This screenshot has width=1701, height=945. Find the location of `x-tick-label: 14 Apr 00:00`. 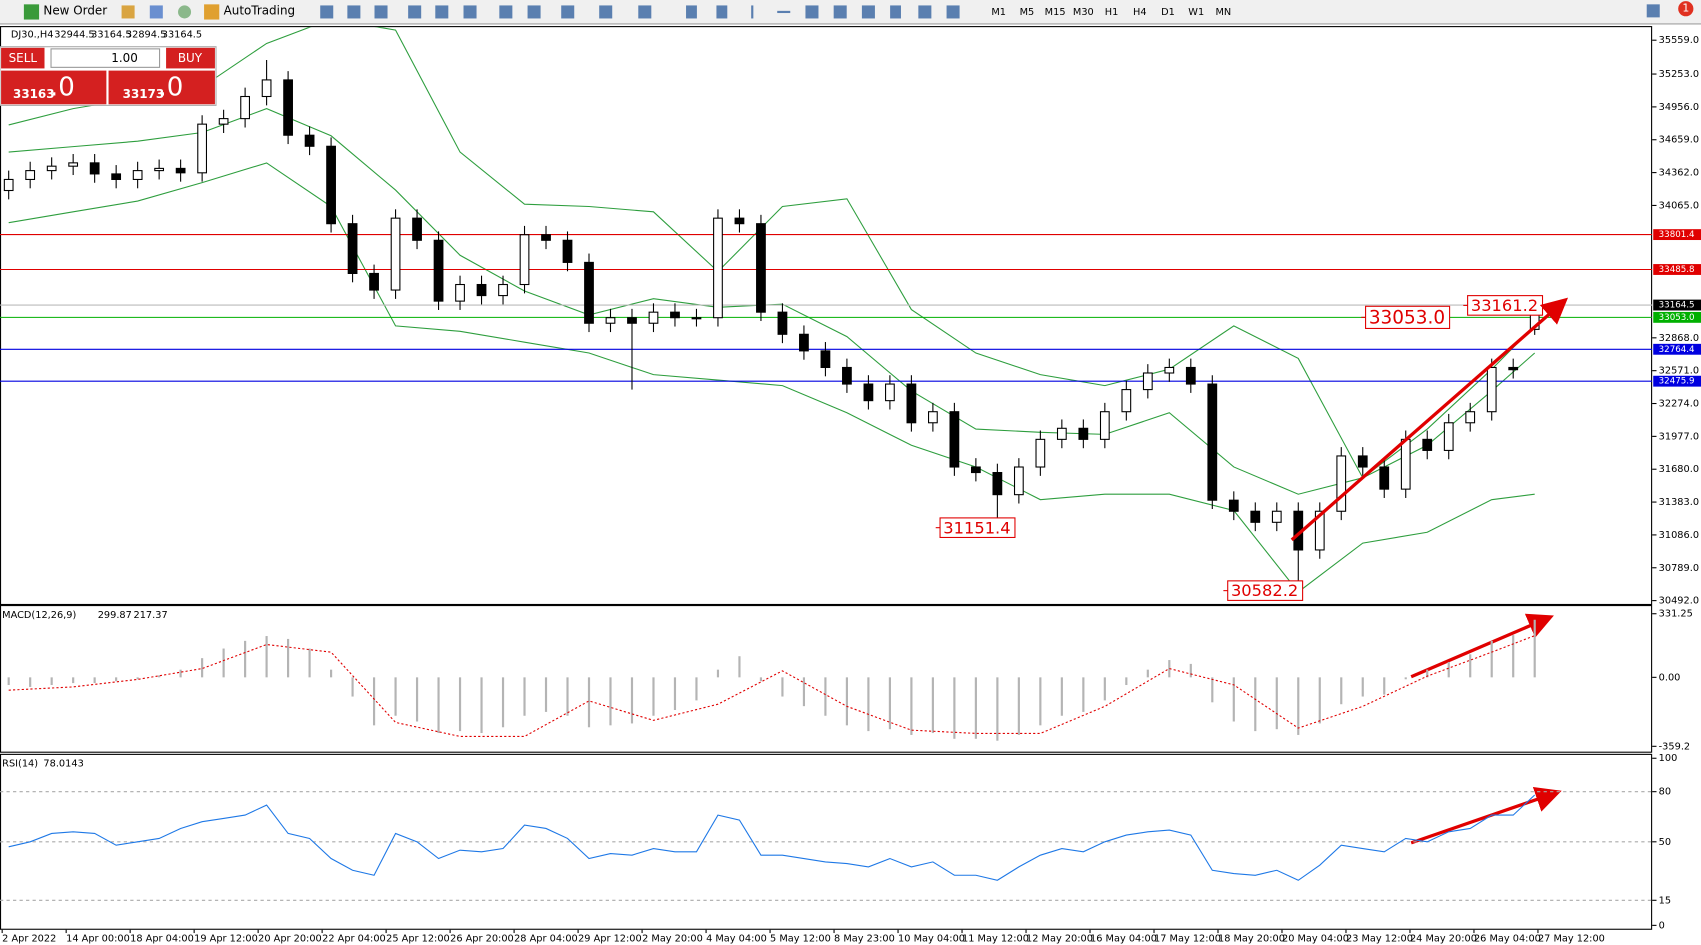

x-tick-label: 14 Apr 00:00 is located at coordinates (98, 938).